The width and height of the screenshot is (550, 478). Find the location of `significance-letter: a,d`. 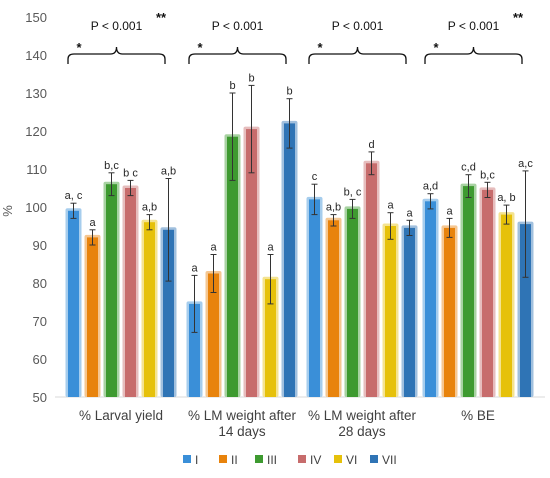

significance-letter: a,d is located at coordinates (430, 187).